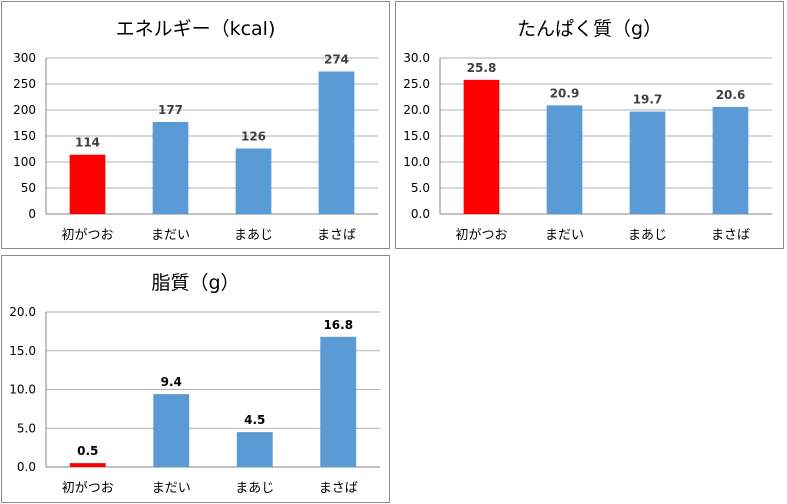 This screenshot has width=787, height=504. Describe the element at coordinates (24, 136) in the screenshot. I see `y-tick-label: 150` at that location.